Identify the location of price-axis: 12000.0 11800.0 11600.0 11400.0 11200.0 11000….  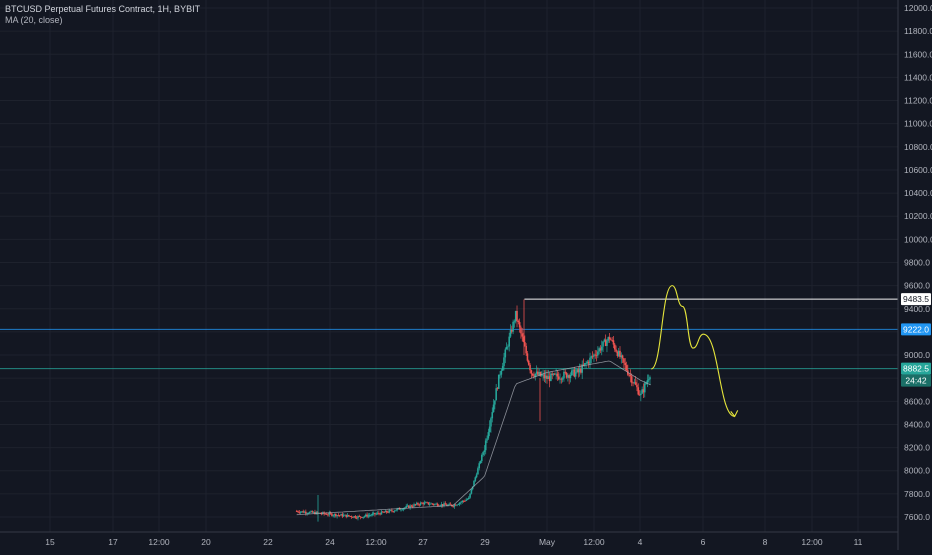
(914, 275).